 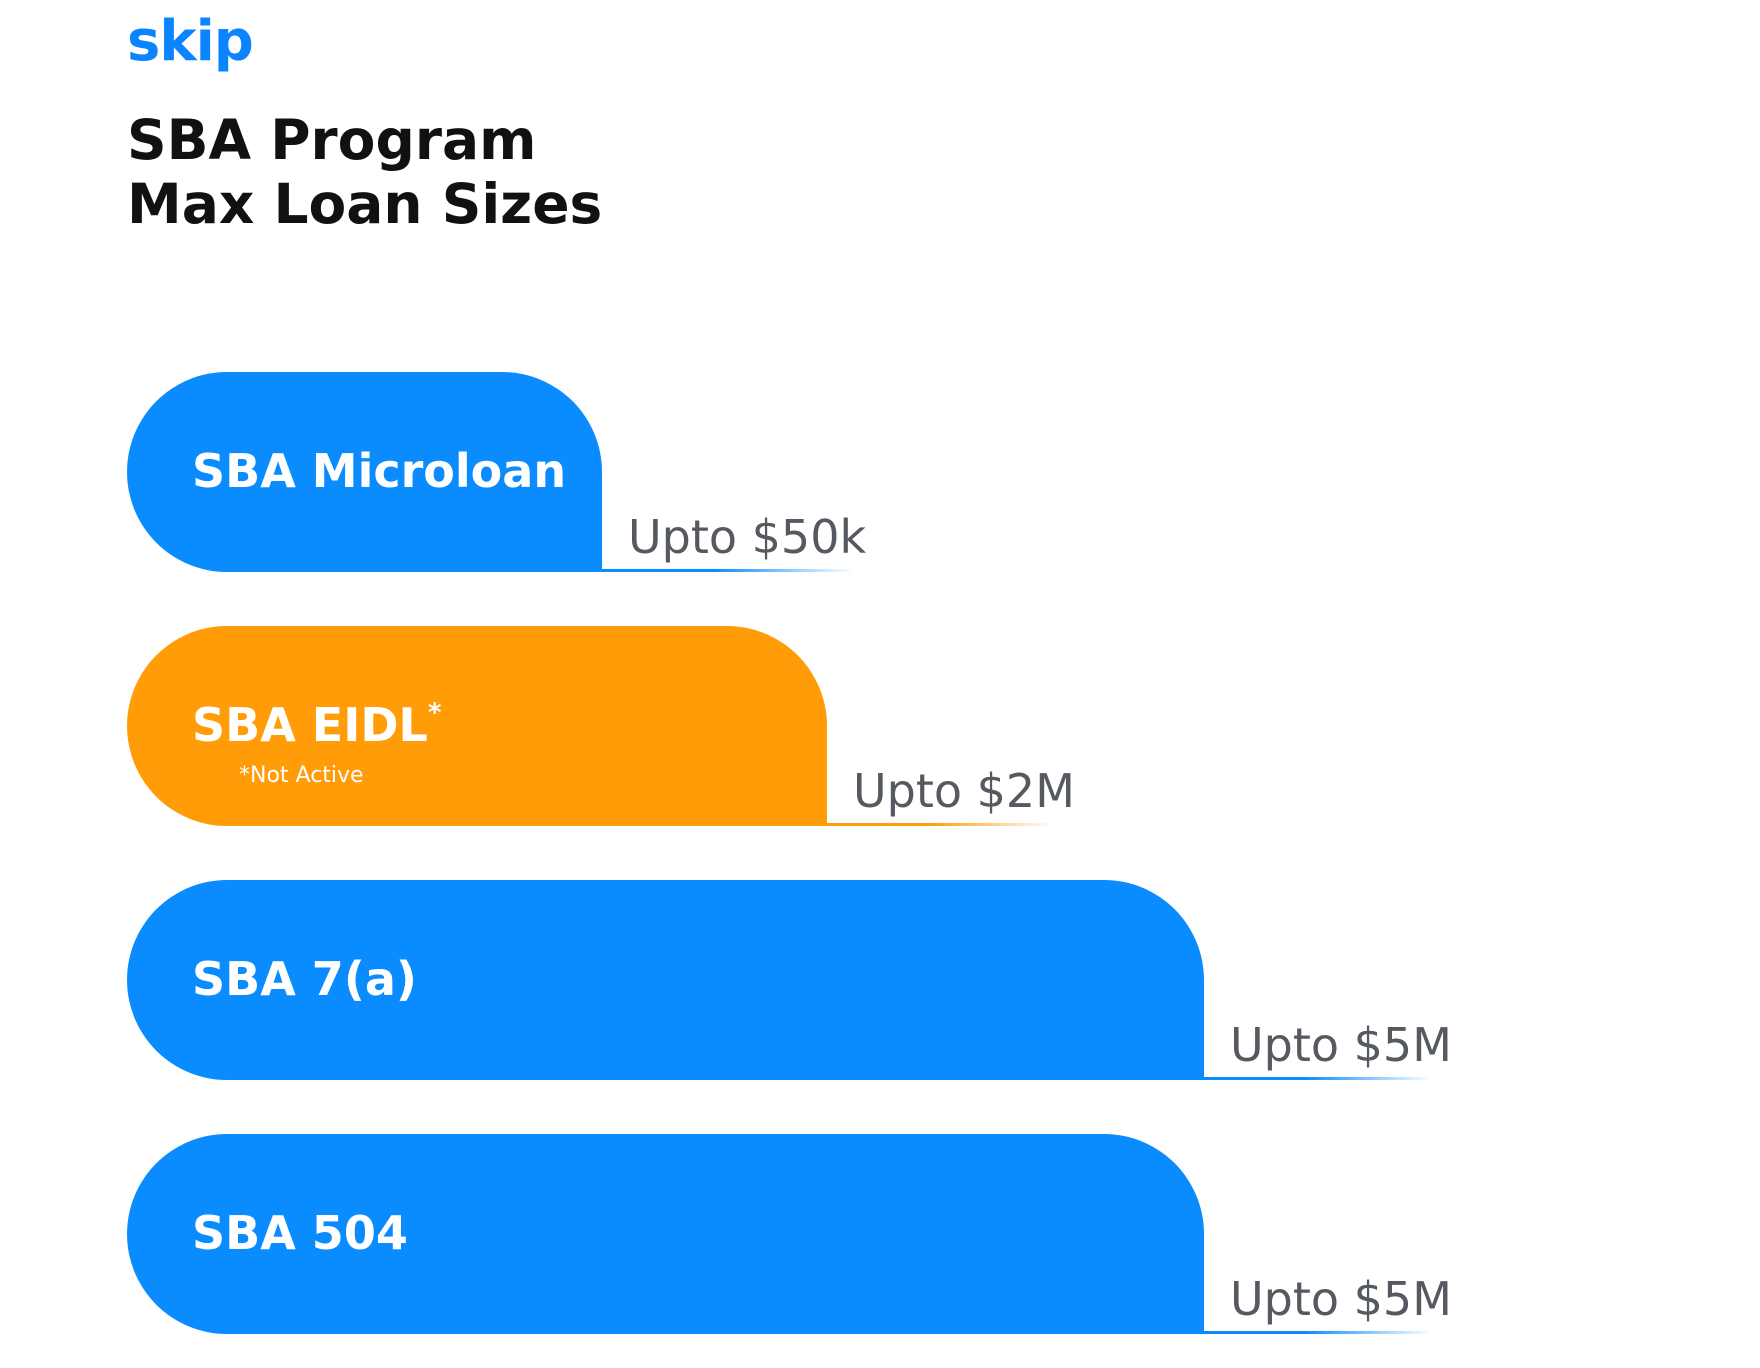 I want to click on bar-label-2: SBA 7(a), so click(x=304, y=979).